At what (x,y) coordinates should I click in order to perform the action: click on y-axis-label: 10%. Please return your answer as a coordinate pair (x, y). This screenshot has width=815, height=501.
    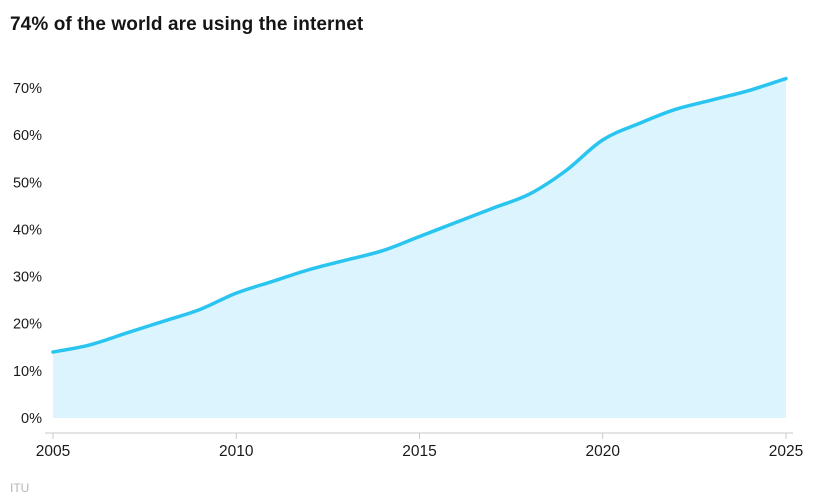
    Looking at the image, I should click on (27, 372).